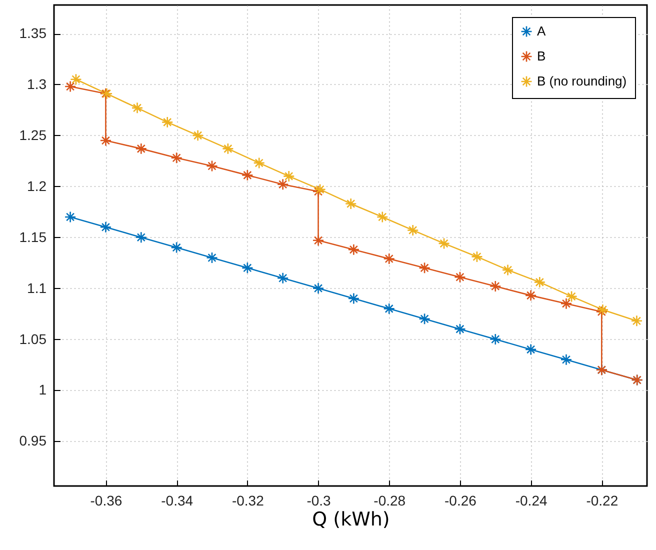 This screenshot has width=656, height=550. Describe the element at coordinates (37, 84) in the screenshot. I see `y-tick-label: 1.3` at that location.